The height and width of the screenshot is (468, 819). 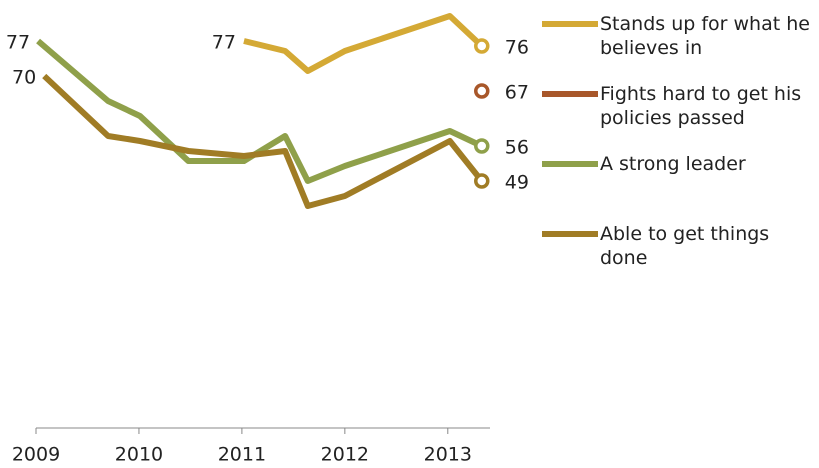 I want to click on legend-label: Able to get things done, so click(x=685, y=246).